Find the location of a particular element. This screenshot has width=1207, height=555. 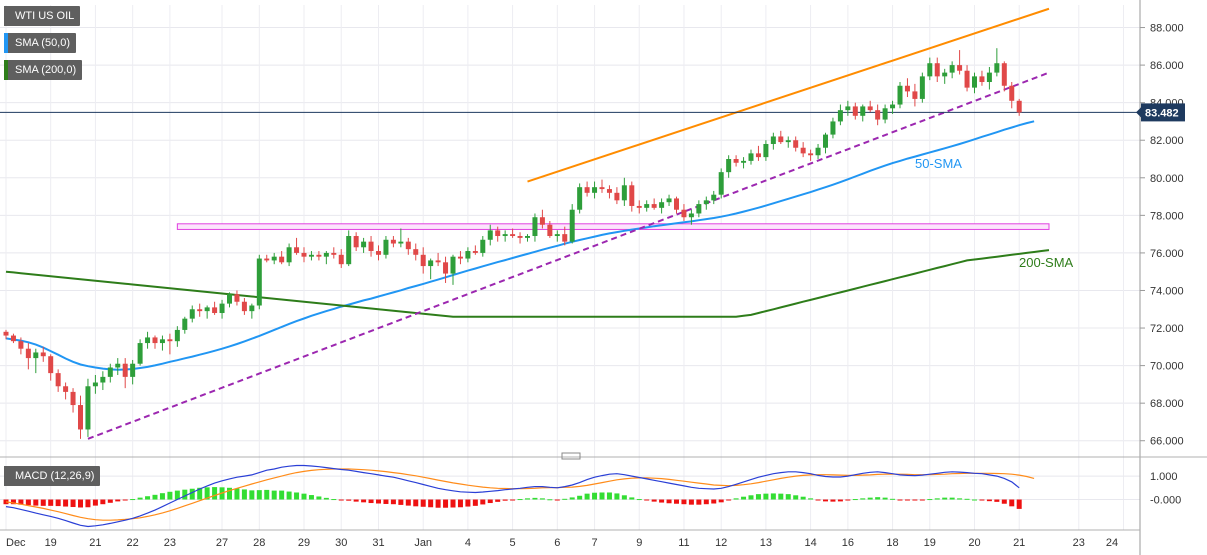

legend-symbol: WTI US OIL is located at coordinates (42, 16).